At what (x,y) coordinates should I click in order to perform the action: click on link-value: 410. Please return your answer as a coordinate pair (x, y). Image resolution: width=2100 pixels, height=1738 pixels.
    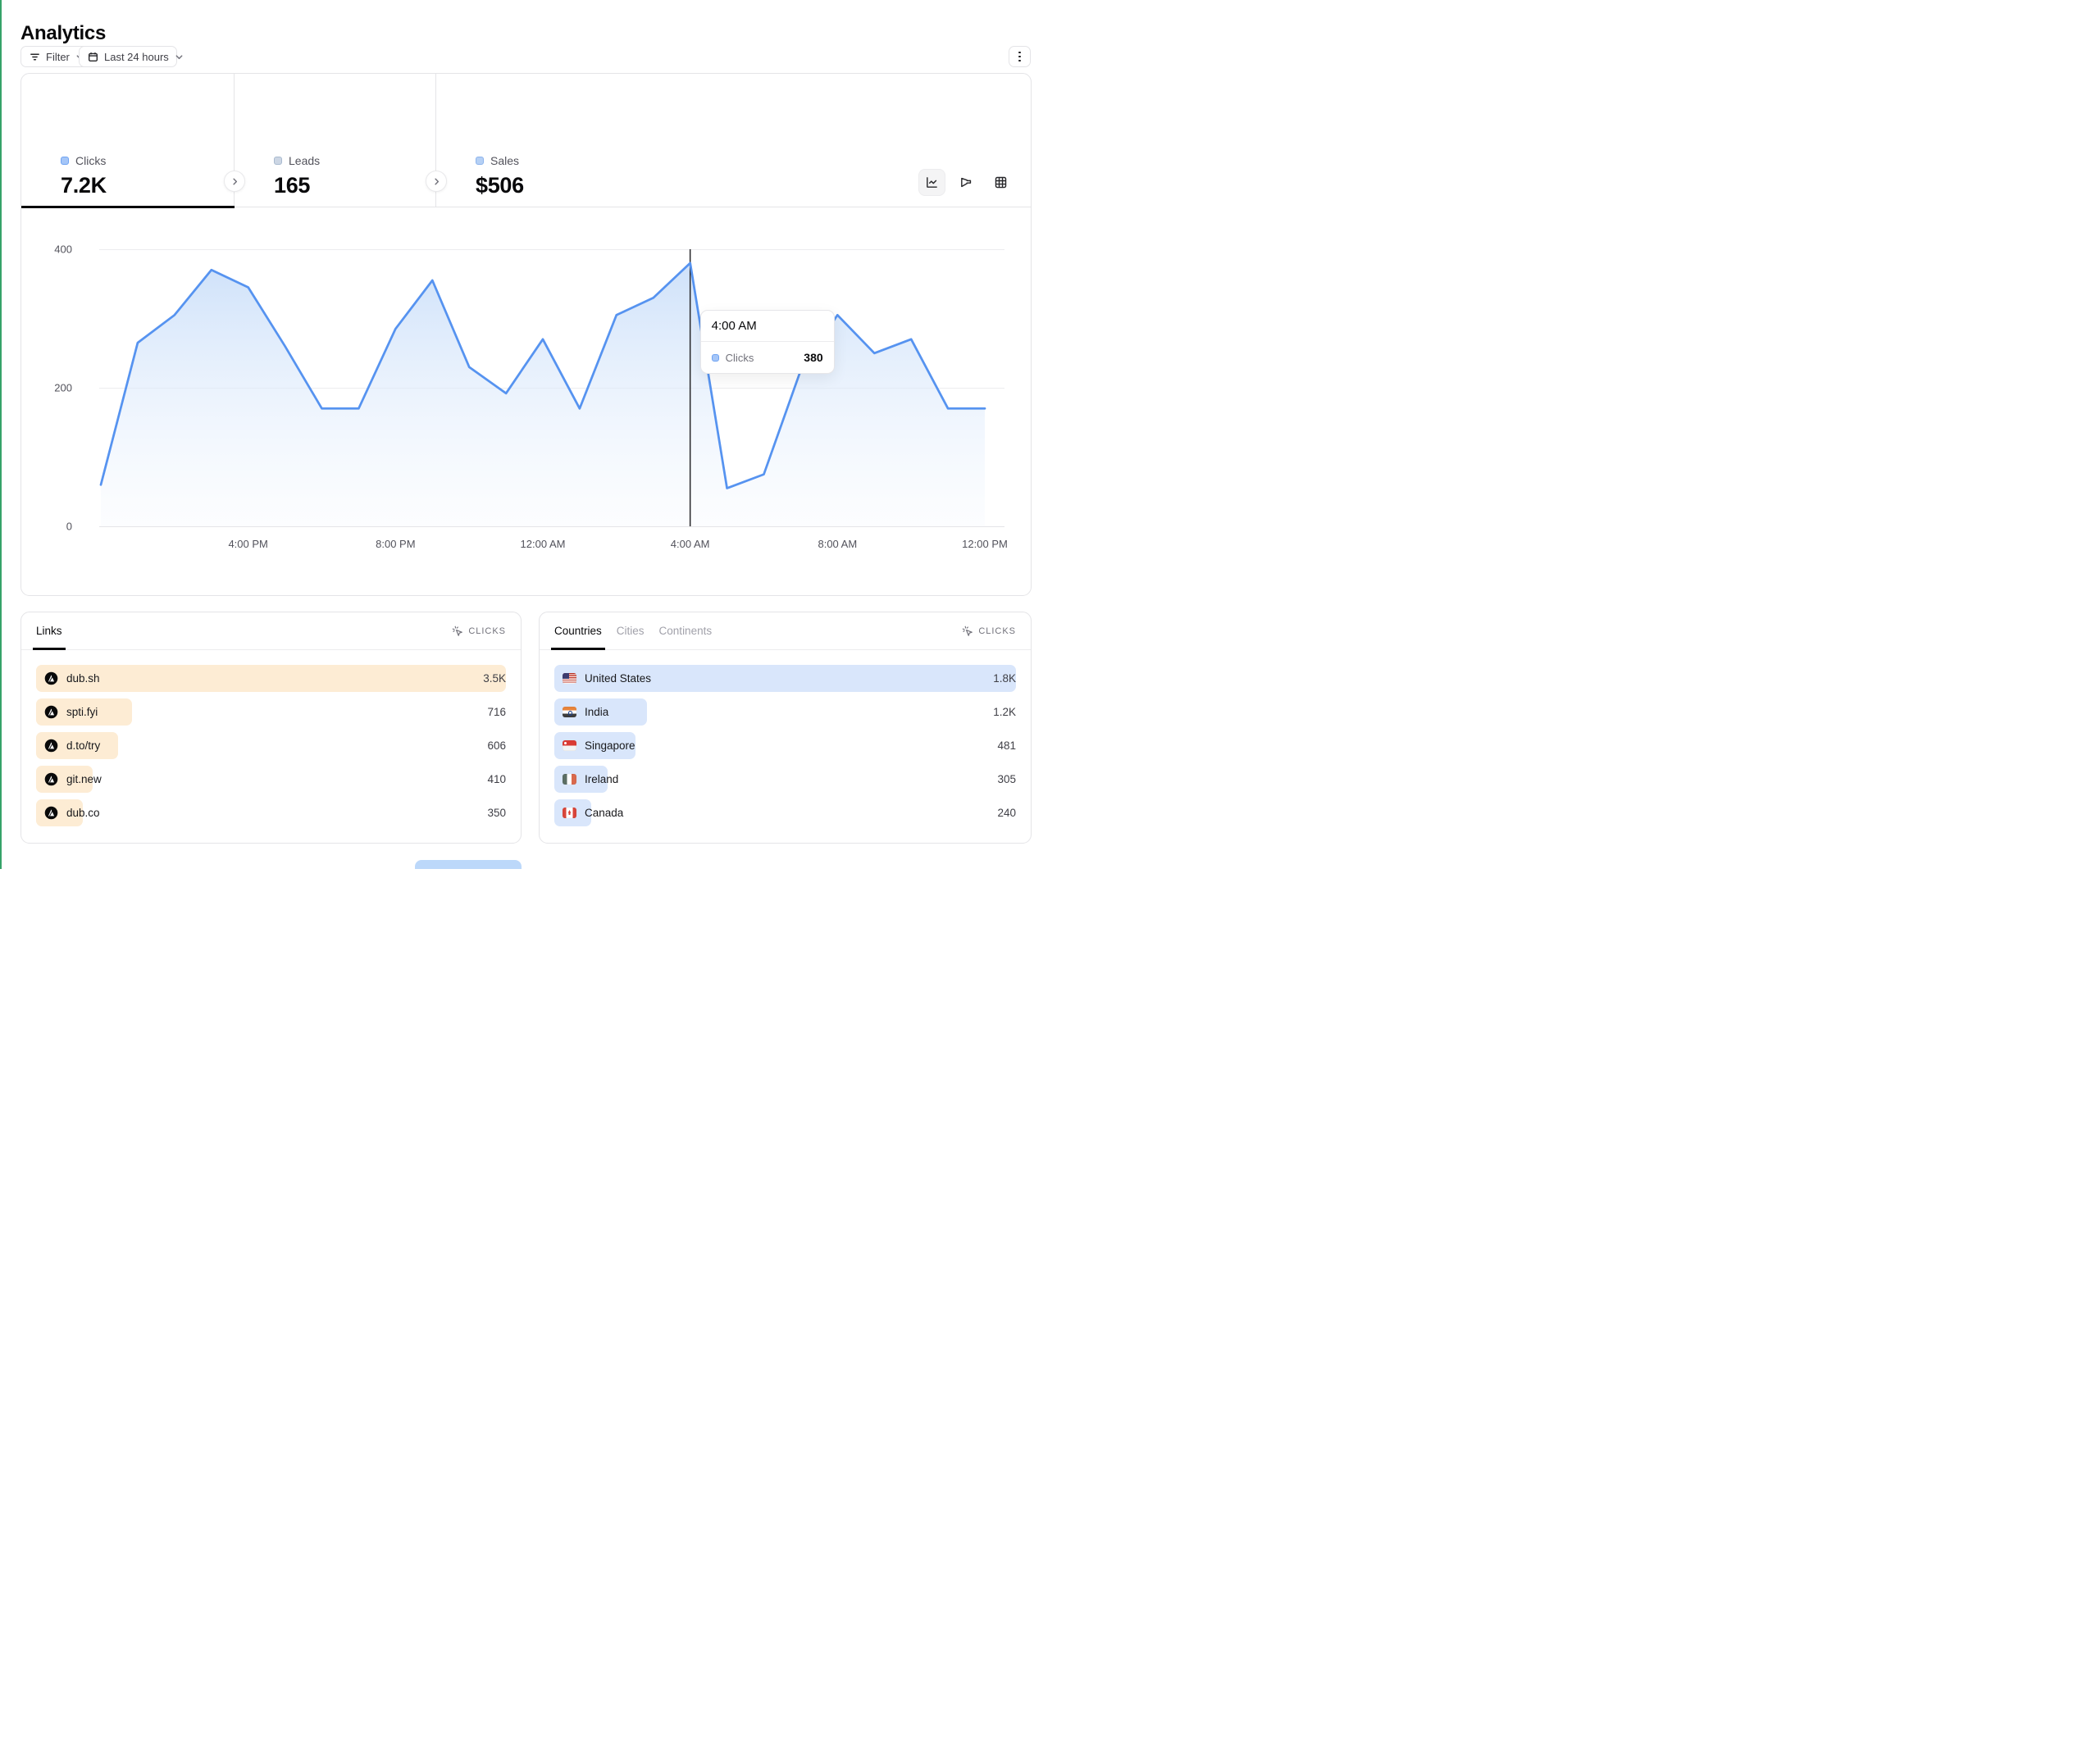
    Looking at the image, I should click on (496, 779).